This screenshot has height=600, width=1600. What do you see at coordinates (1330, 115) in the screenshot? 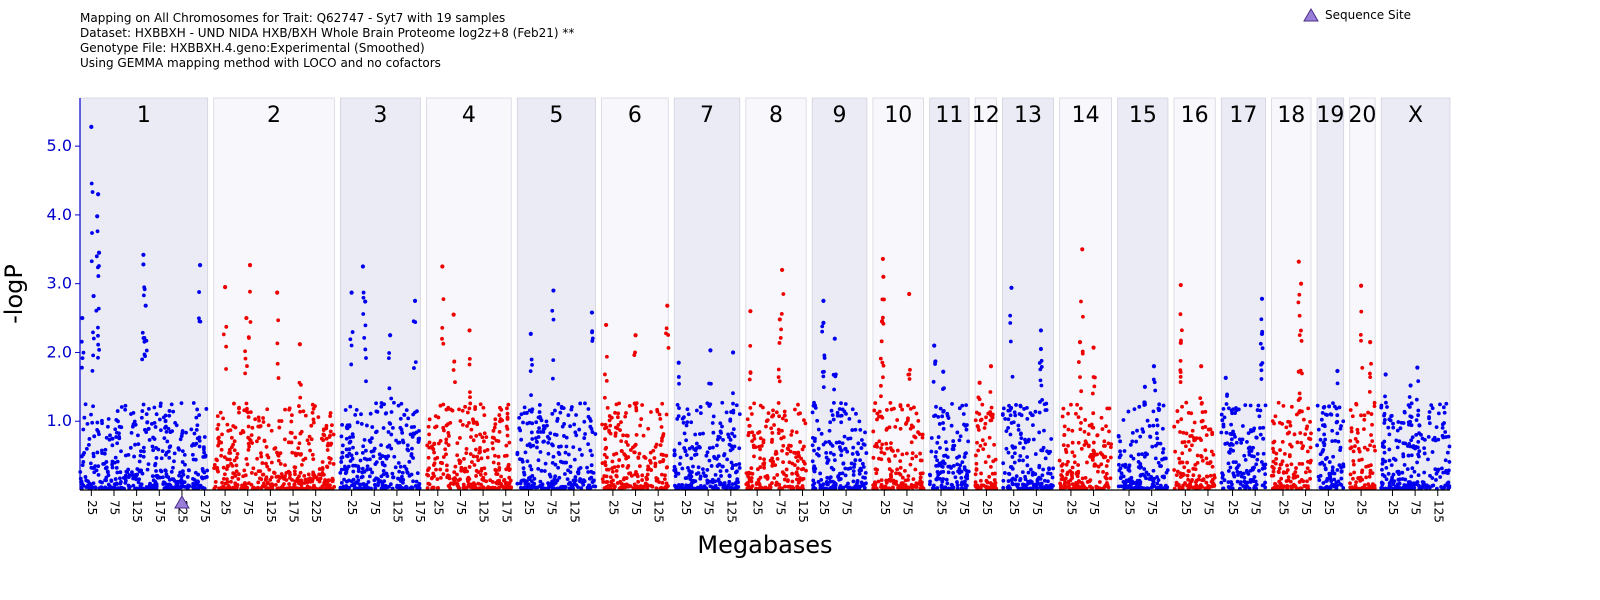
I see `chromosome-label-19: 19` at bounding box center [1330, 115].